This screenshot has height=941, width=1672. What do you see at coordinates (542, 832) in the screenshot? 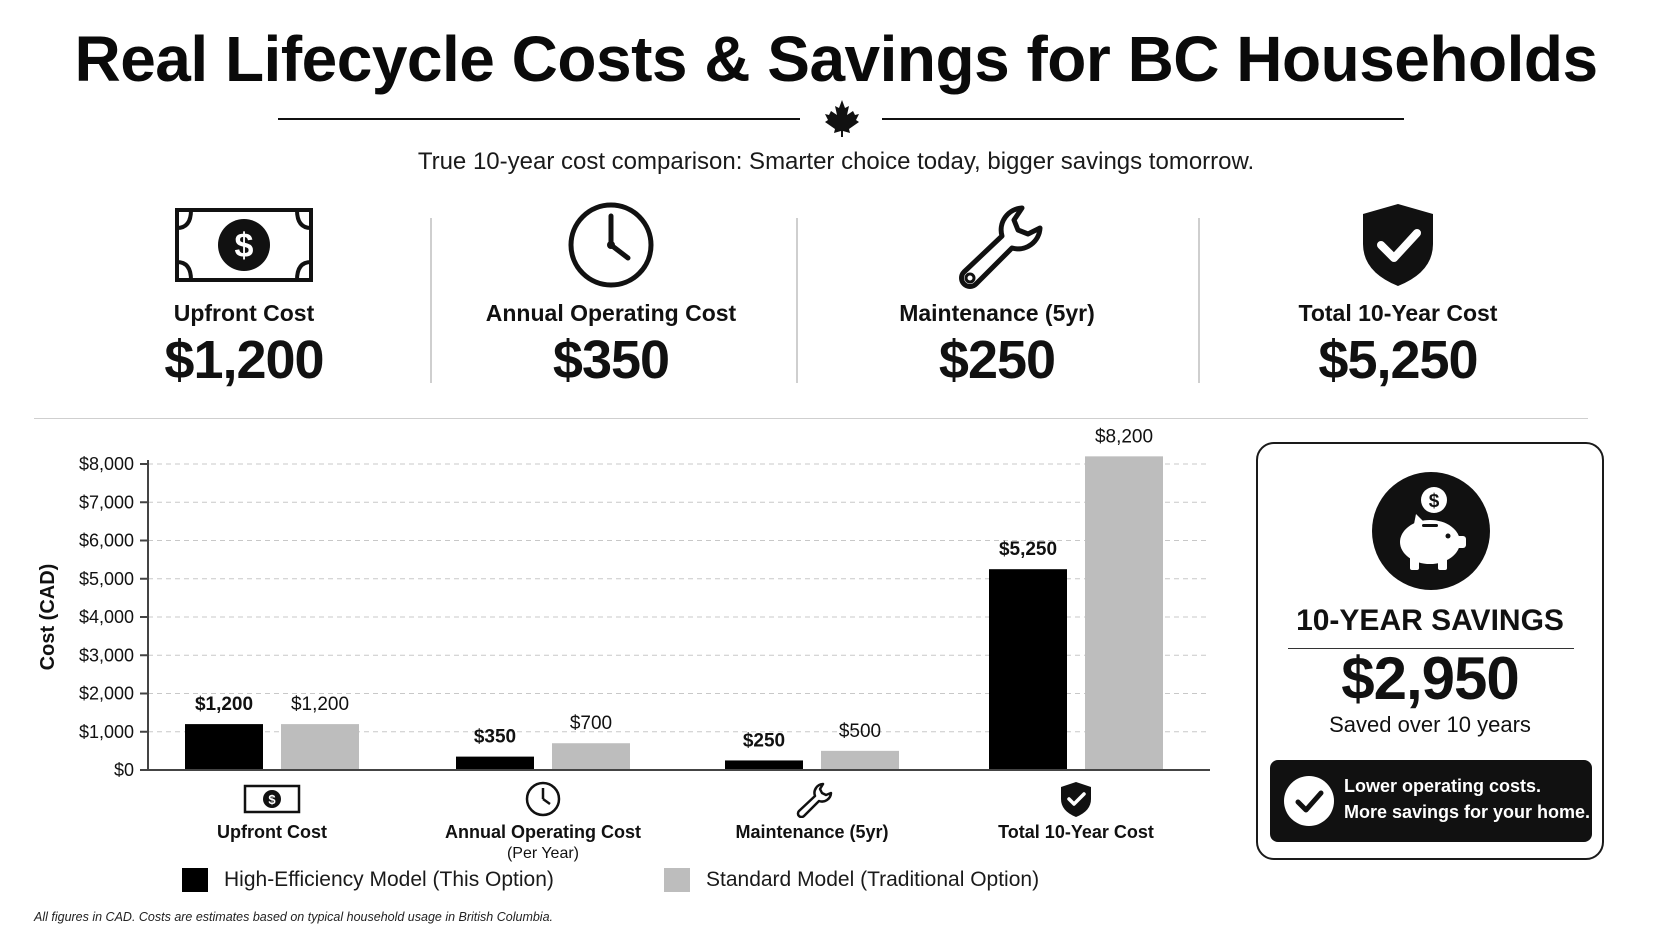
I see `category-label: Annual Operating Cost` at bounding box center [542, 832].